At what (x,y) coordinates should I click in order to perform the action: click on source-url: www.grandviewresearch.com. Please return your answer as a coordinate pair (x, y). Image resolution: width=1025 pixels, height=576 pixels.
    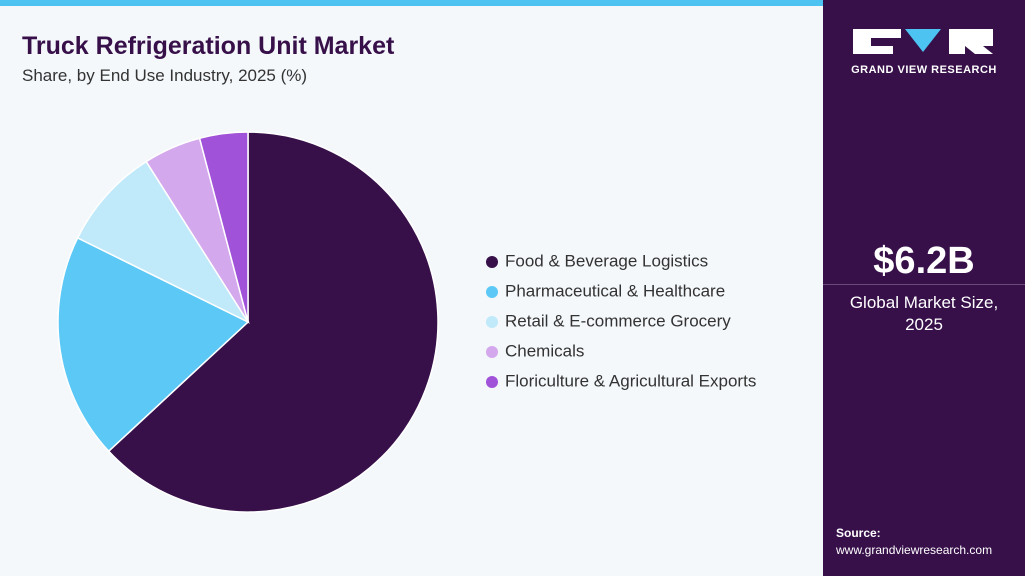
    Looking at the image, I should click on (914, 550).